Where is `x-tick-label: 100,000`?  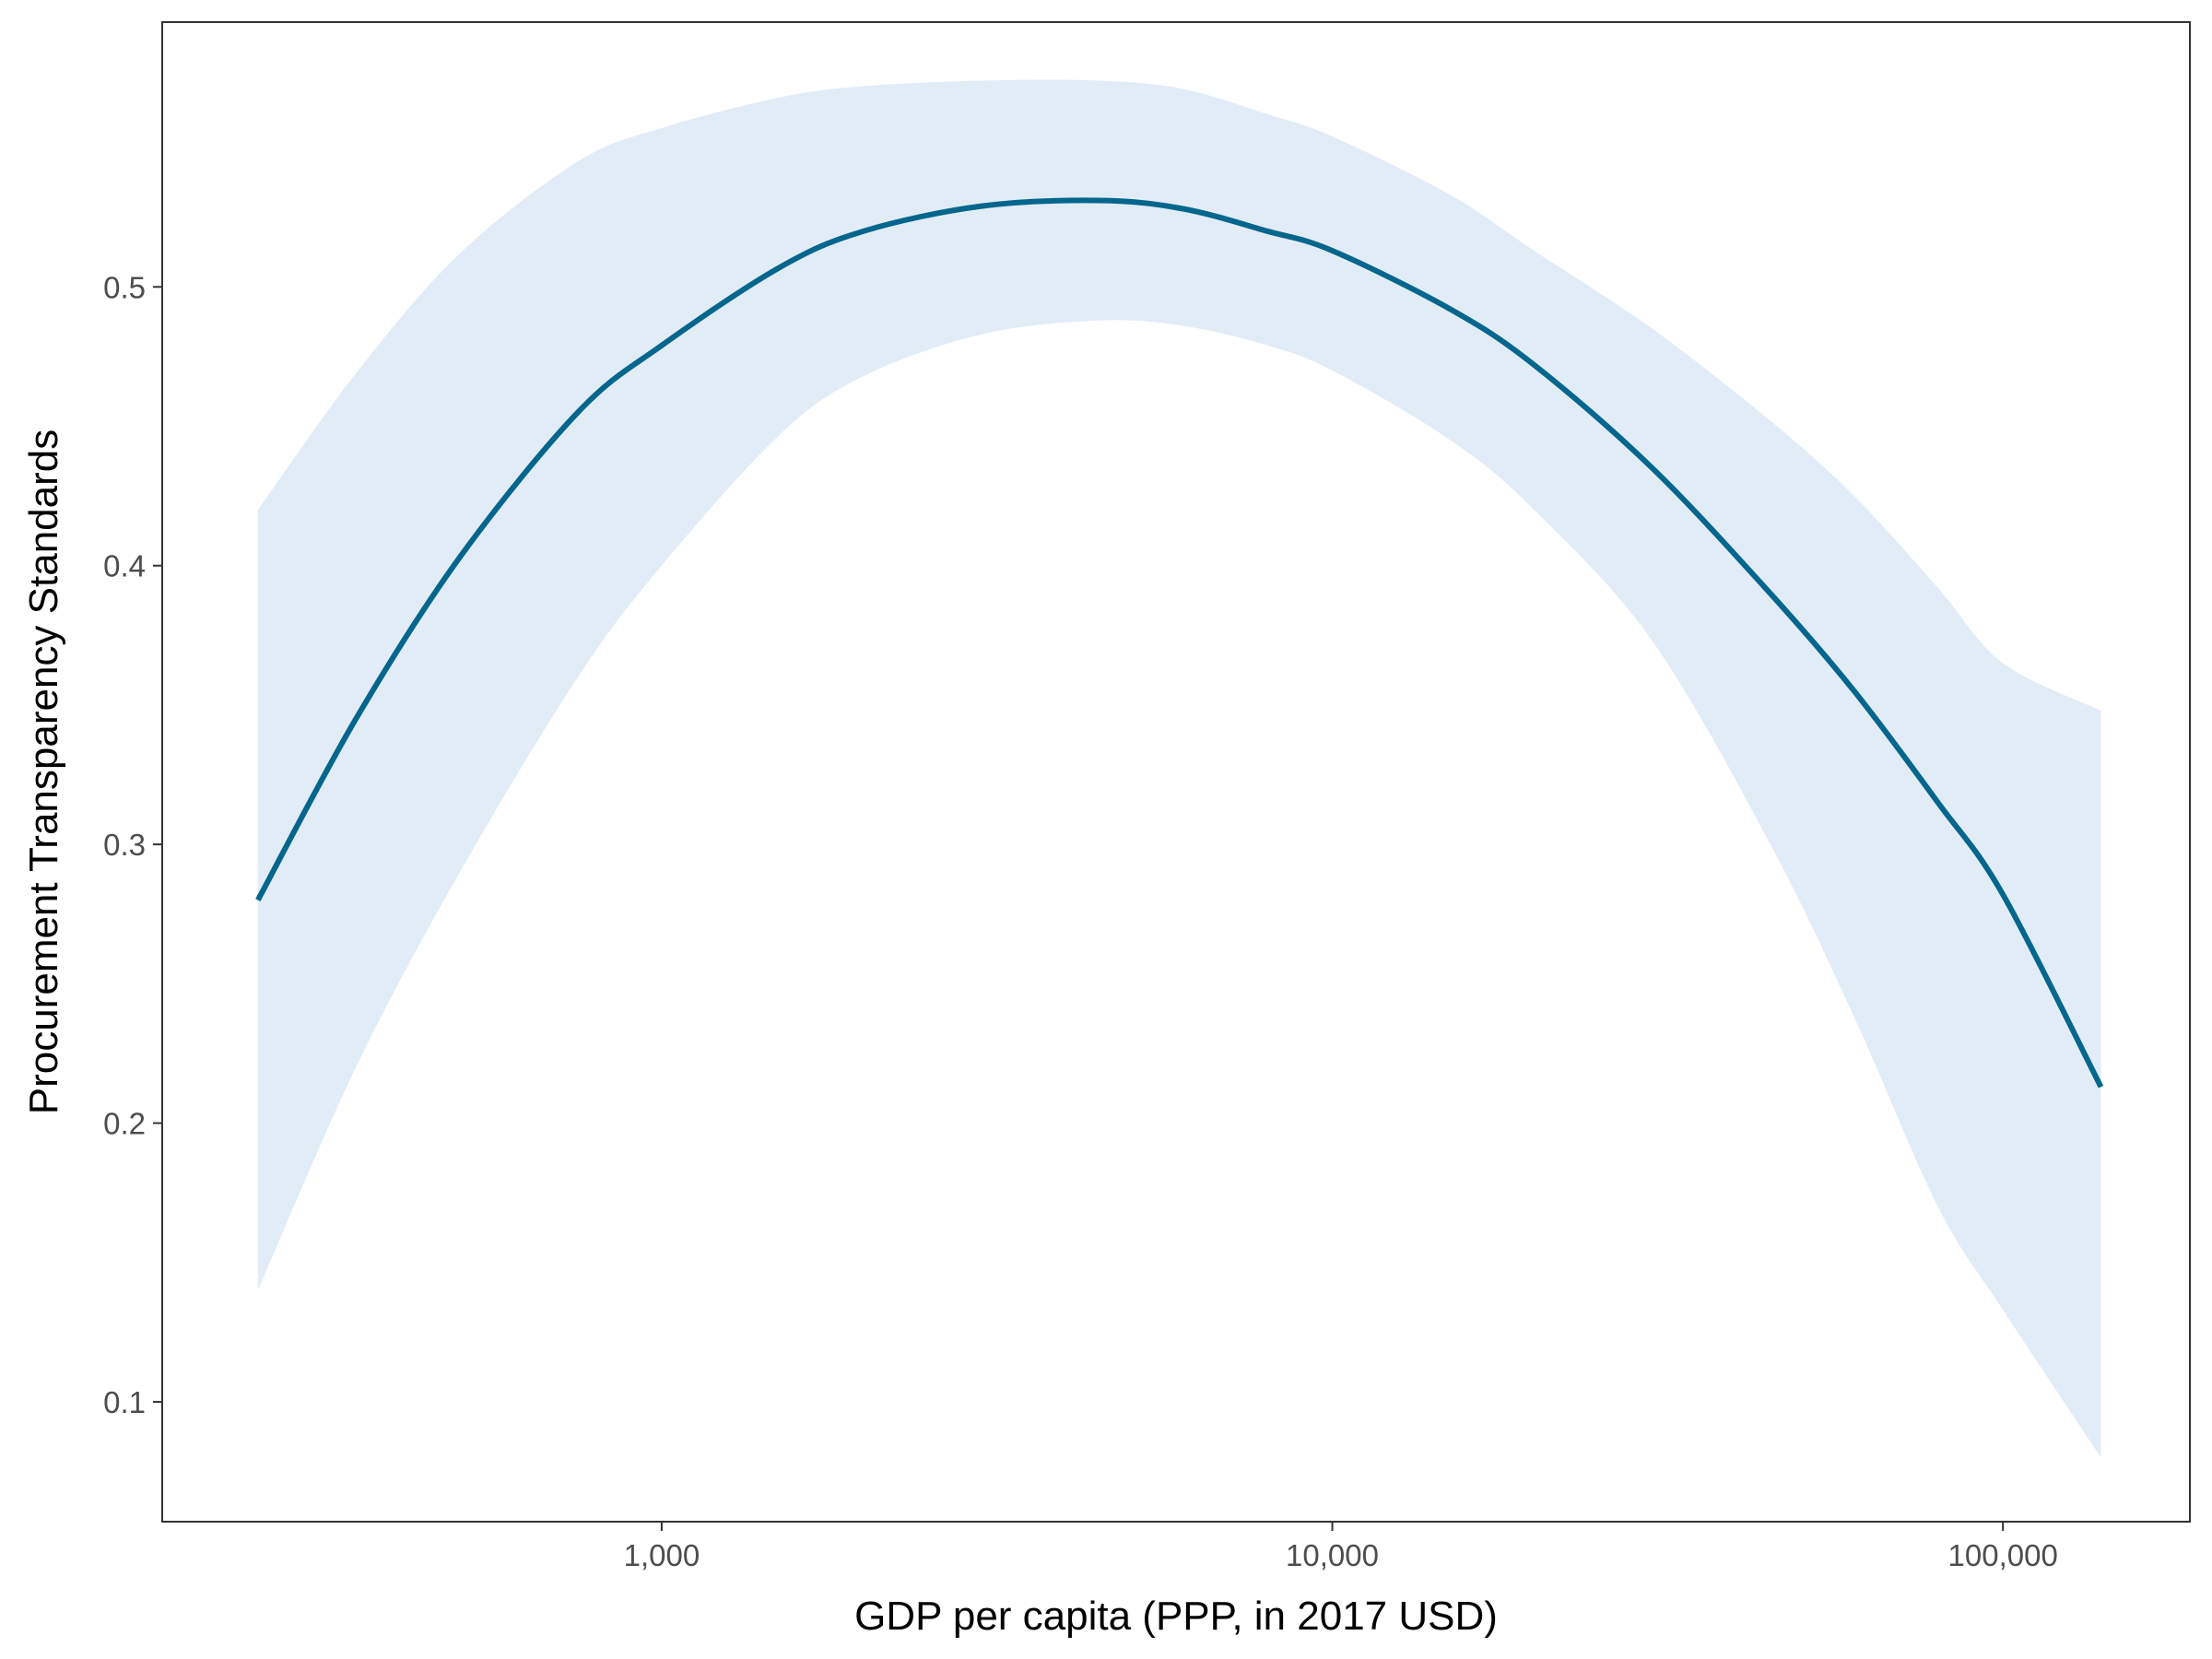
x-tick-label: 100,000 is located at coordinates (2003, 1555).